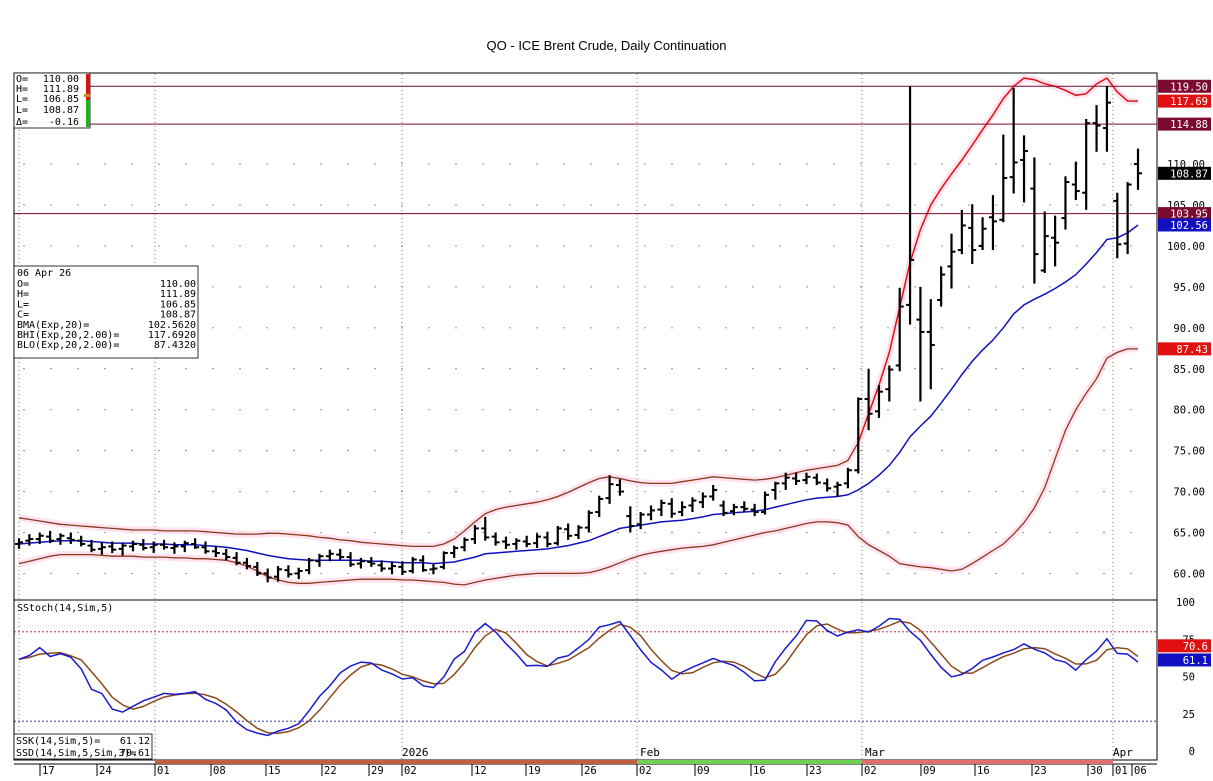 The width and height of the screenshot is (1213, 781). I want to click on ssk-label: SSK(14,Sim,5)=, so click(58, 741).